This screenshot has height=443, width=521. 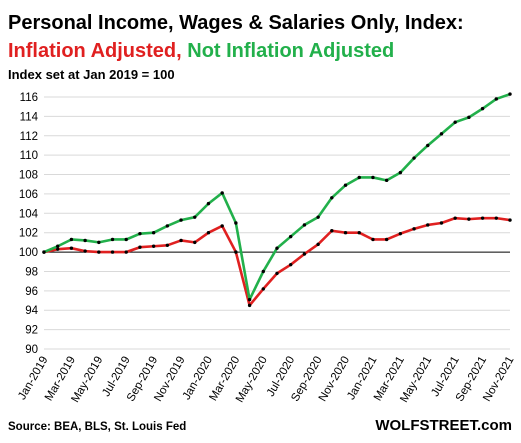 What do you see at coordinates (304, 254) in the screenshot?
I see `data-point-inflation-adjusted-Aug-2020` at bounding box center [304, 254].